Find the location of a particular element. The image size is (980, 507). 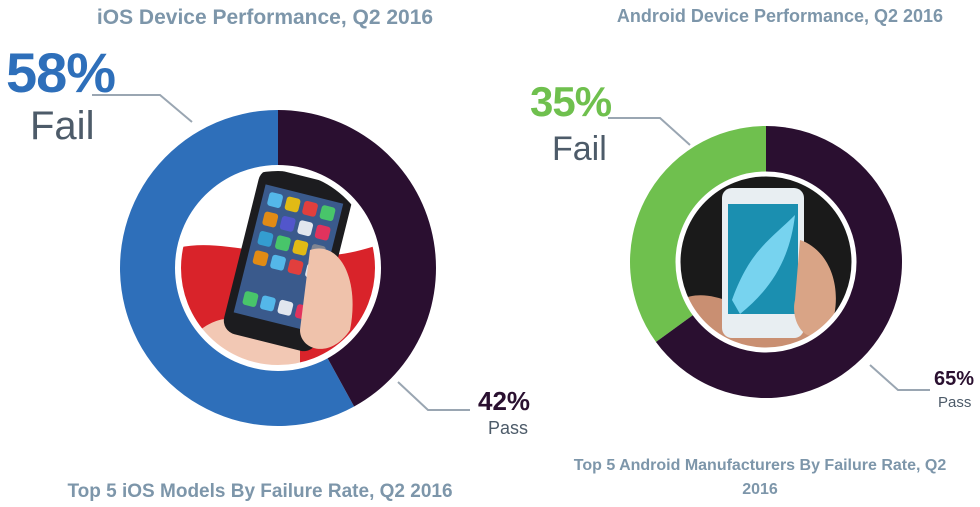

iphone-photo is located at coordinates (278, 268).